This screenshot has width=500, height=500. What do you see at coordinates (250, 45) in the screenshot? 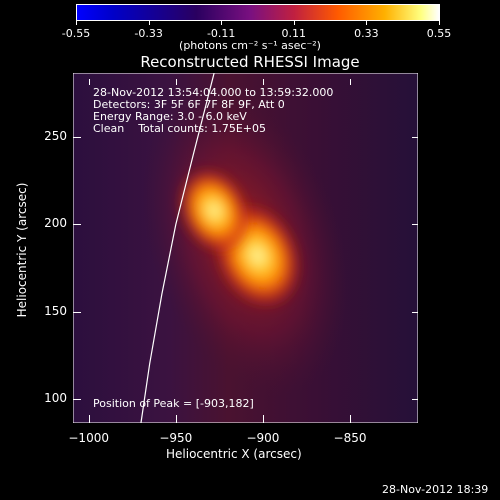
I see `colorbar-units: (photons cm⁻² s⁻¹ asec⁻²)` at bounding box center [250, 45].